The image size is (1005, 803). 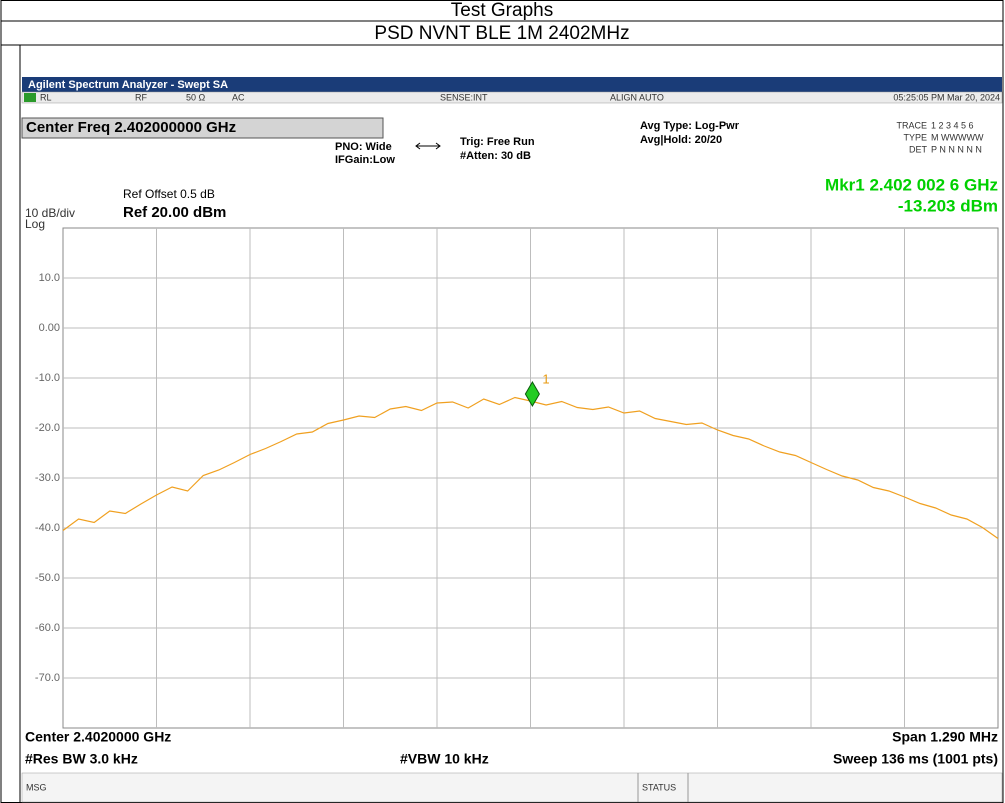 What do you see at coordinates (169, 194) in the screenshot?
I see `ref-offset: Ref Offset 0.5 dB` at bounding box center [169, 194].